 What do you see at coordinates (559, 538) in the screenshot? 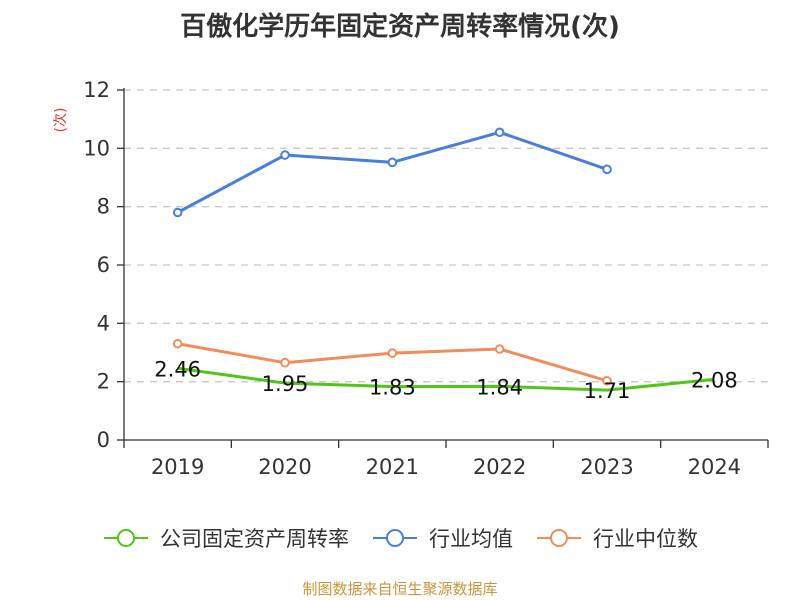
I see `legend-marker-industry-median` at bounding box center [559, 538].